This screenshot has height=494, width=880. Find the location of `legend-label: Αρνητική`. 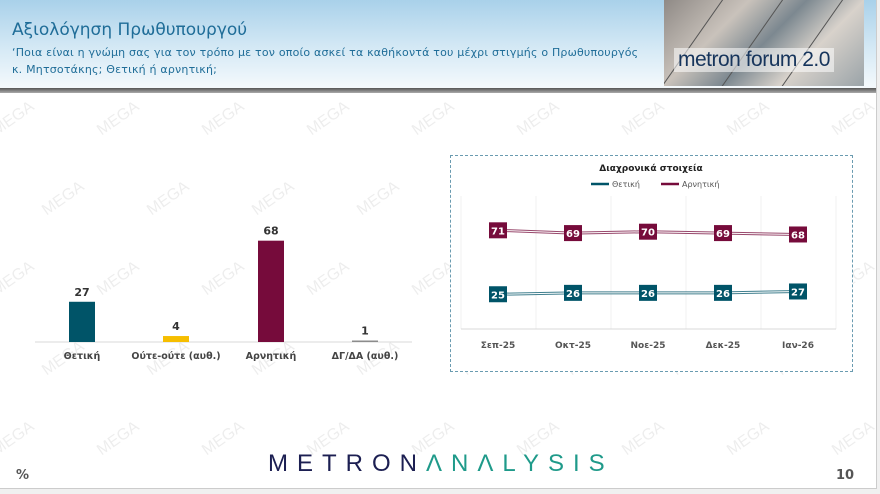

legend-label: Αρνητική is located at coordinates (700, 184).